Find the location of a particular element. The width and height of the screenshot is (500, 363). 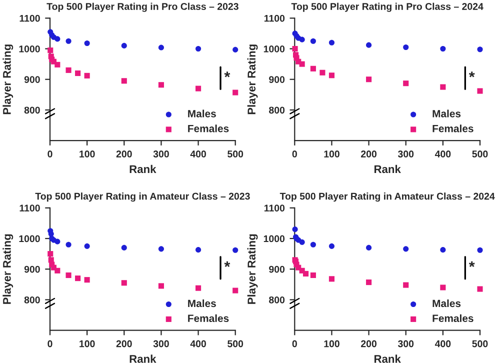

chart-title: Top 500 Player Rating in Amateur Class – 2023 is located at coordinates (142, 197).